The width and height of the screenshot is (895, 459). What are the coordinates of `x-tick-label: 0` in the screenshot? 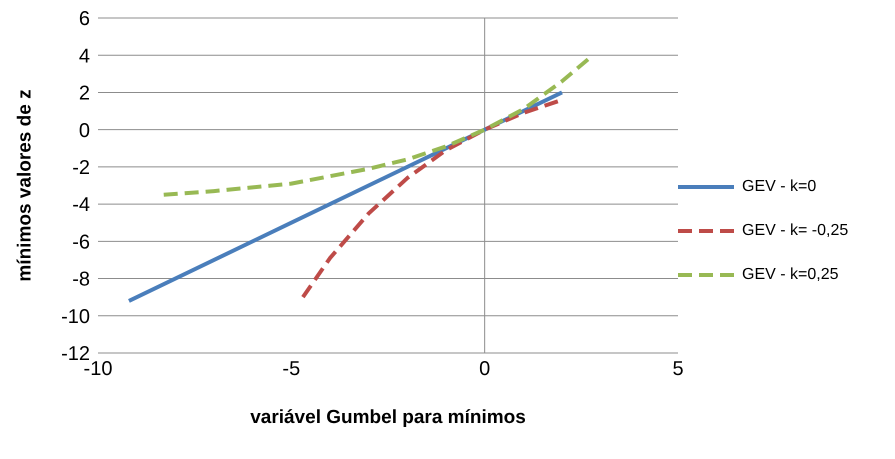 It's located at (484, 369).